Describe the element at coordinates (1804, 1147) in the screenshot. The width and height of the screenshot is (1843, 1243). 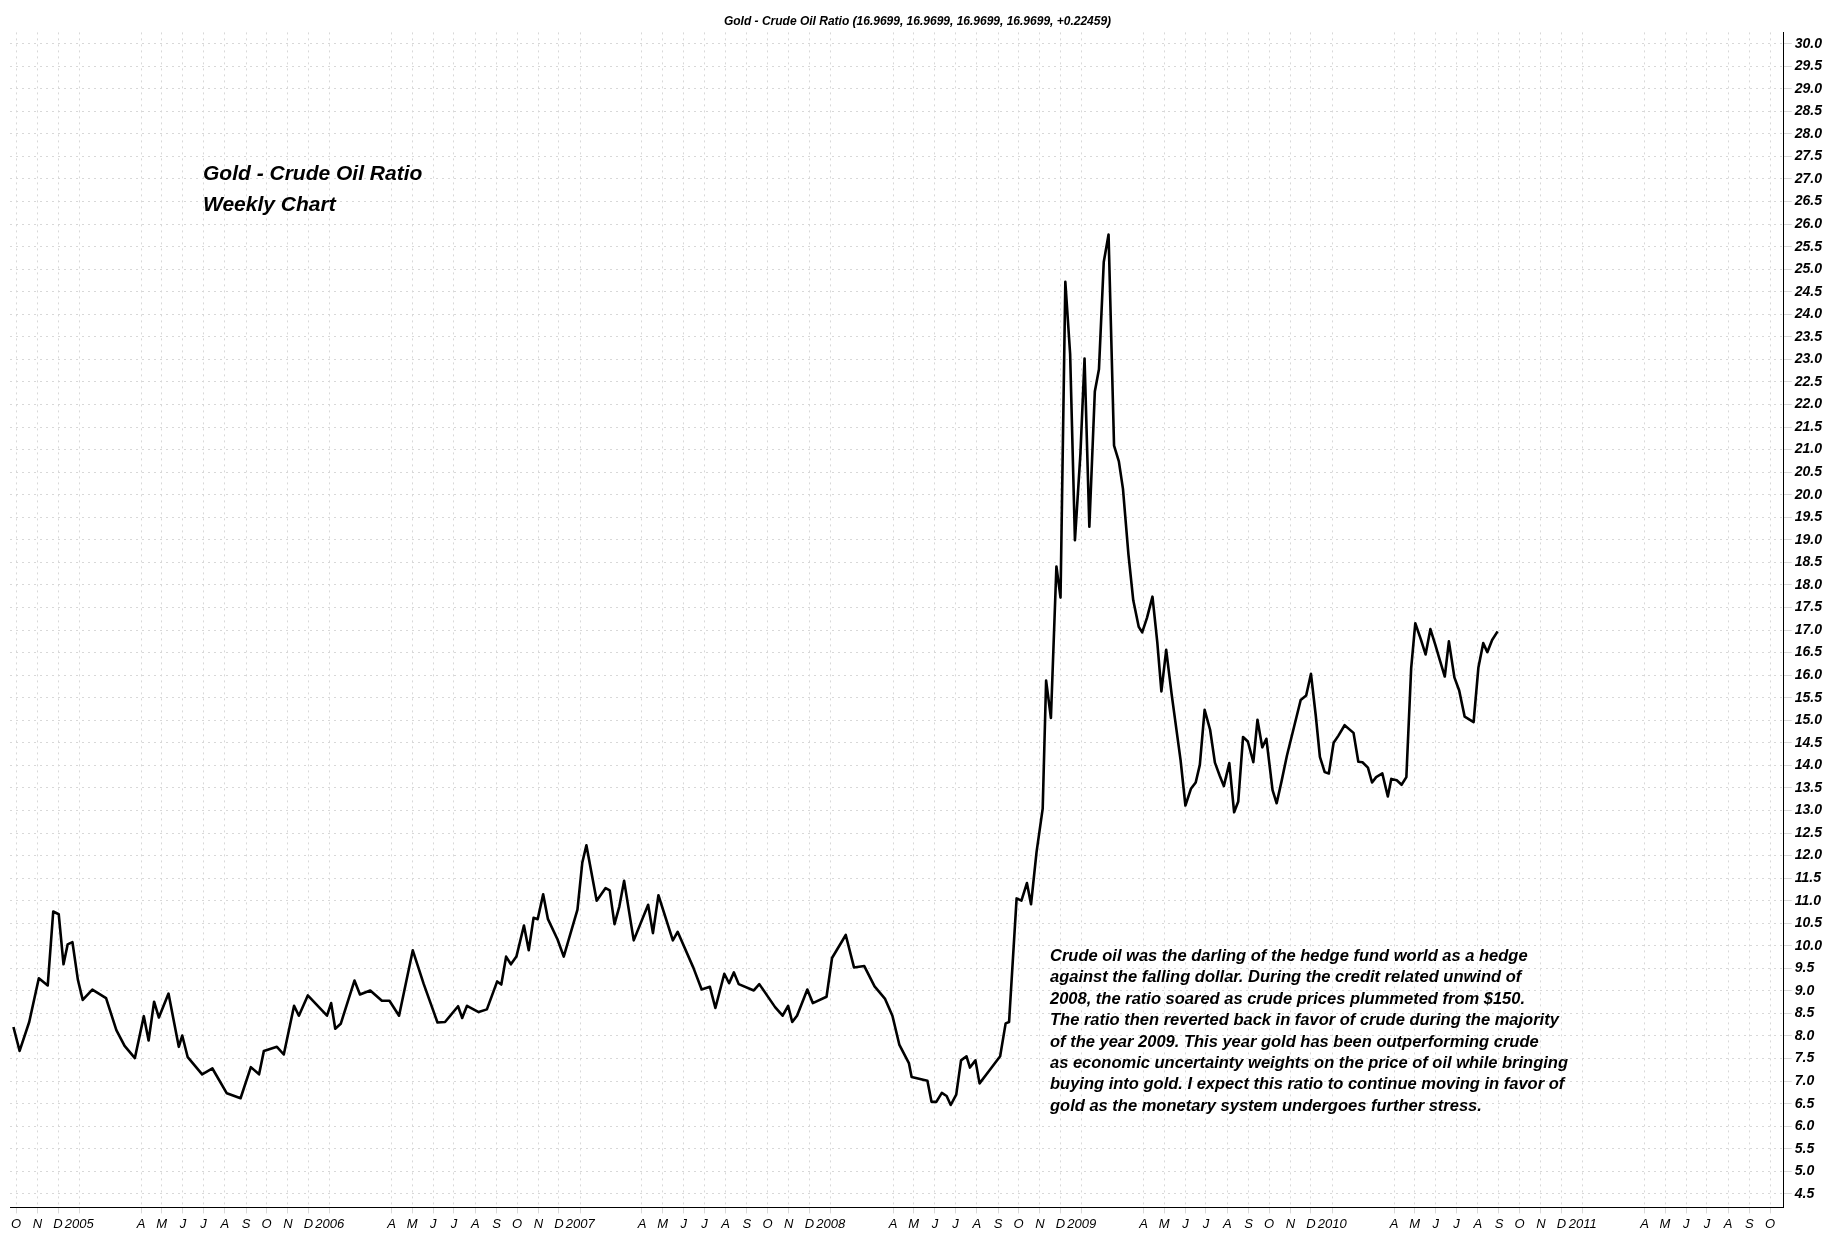
I see `y-tick-label: 5.5` at that location.